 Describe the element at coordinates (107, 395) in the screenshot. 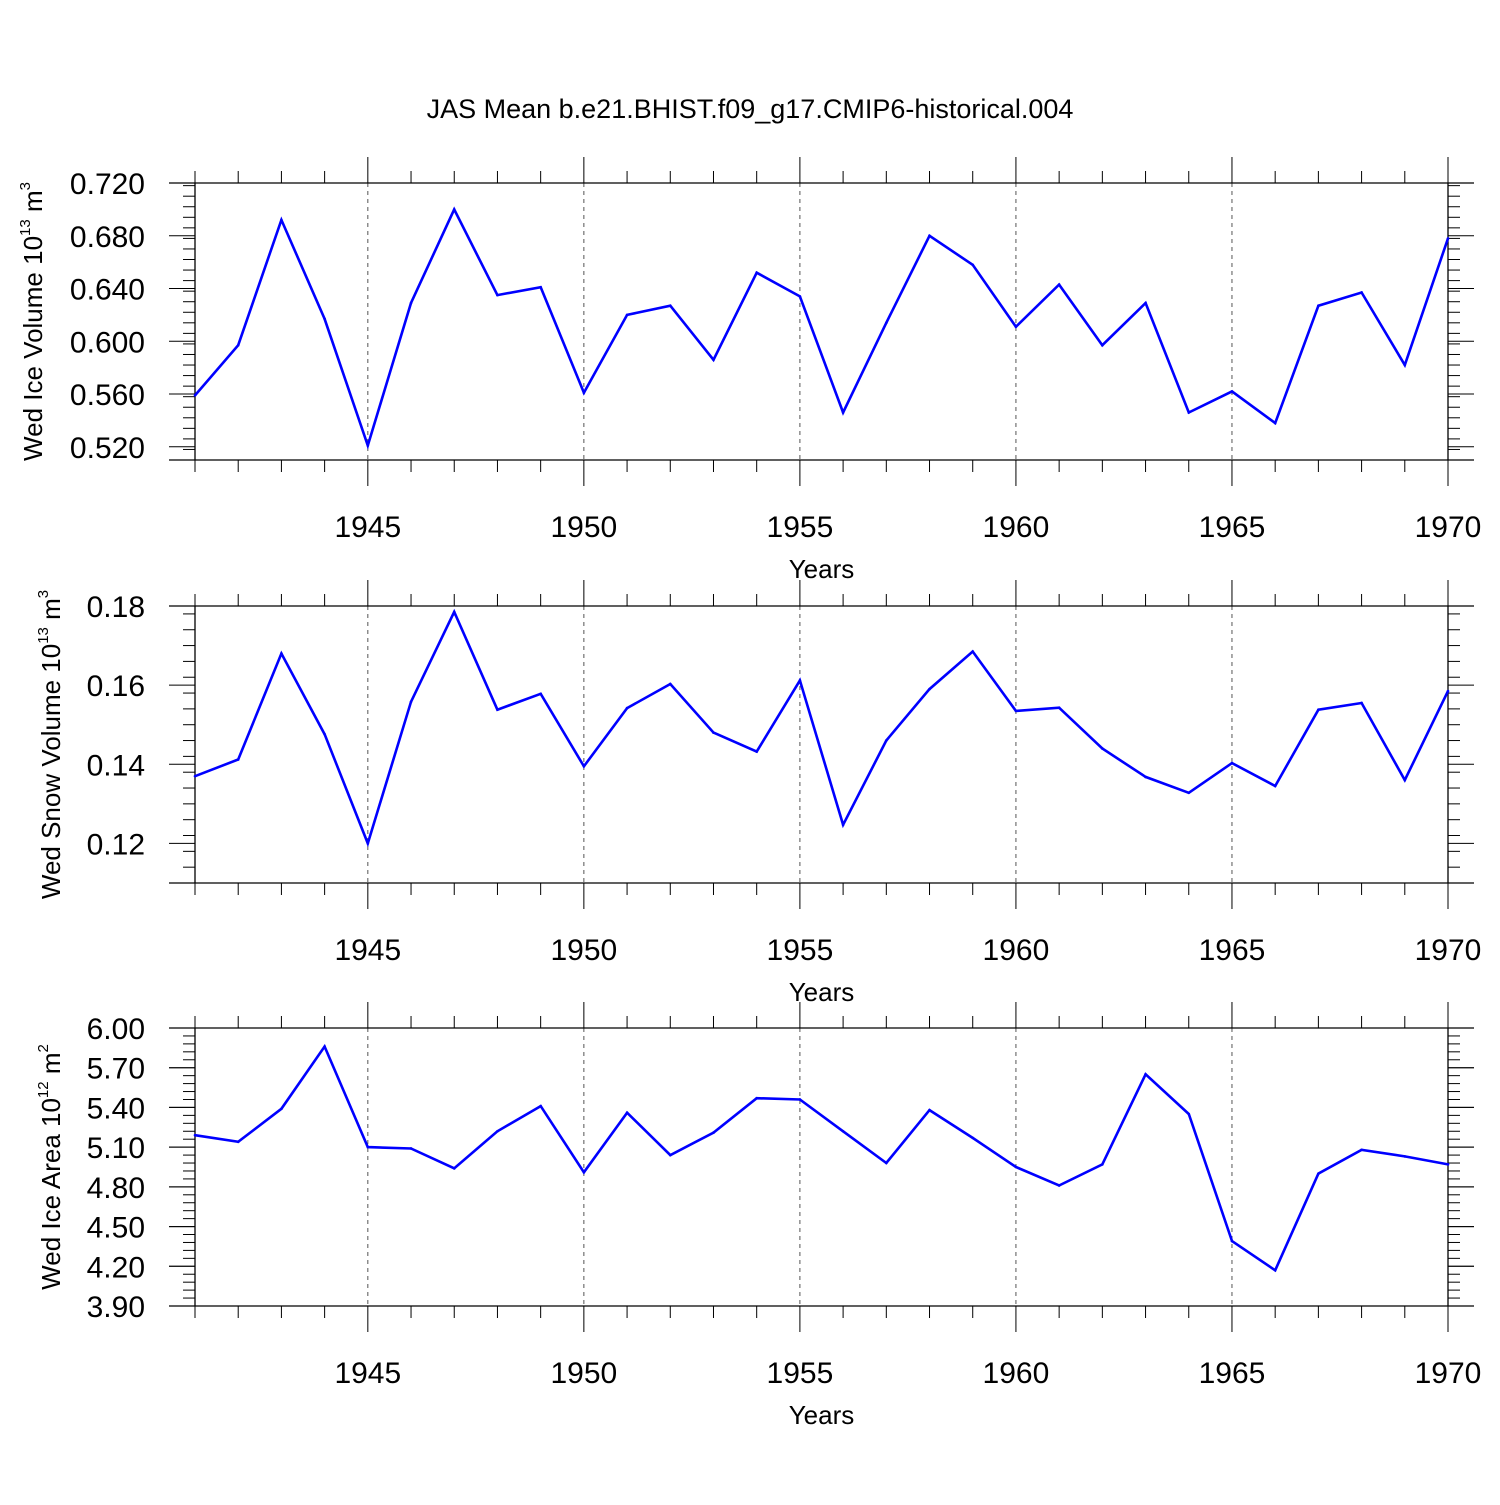

I see `y-tick-label: 0.560` at that location.